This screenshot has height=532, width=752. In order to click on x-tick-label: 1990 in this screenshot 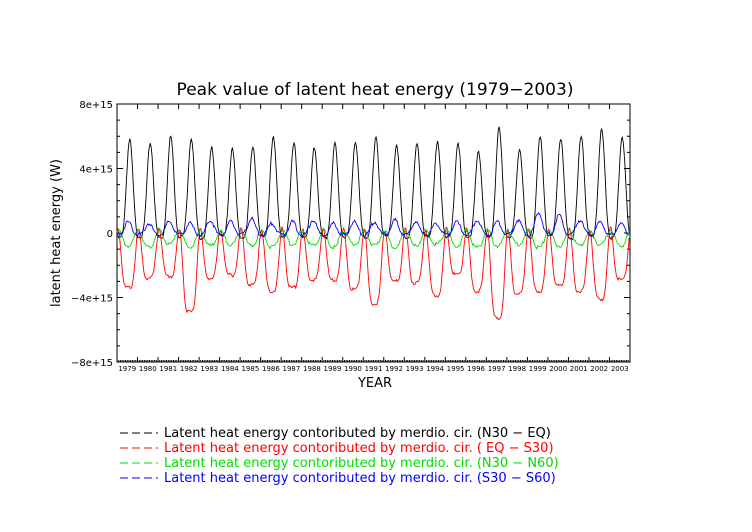, I will do `click(353, 369)`.